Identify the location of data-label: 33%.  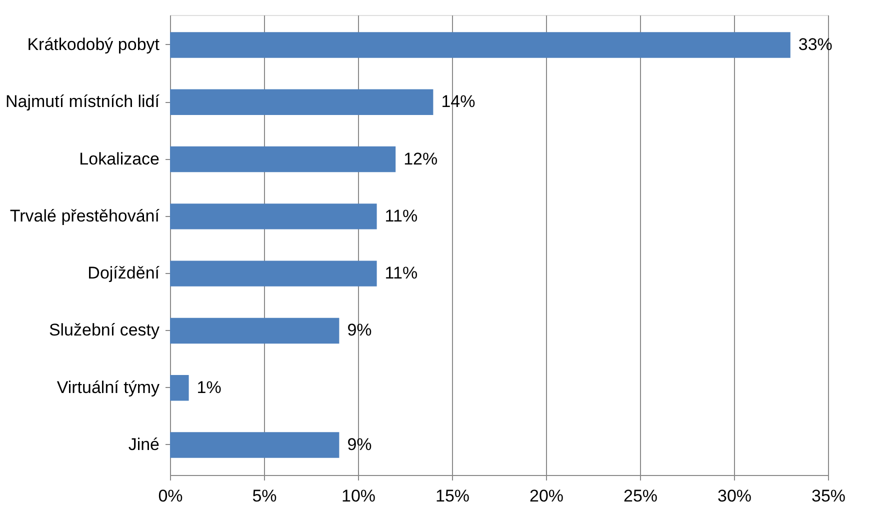
(815, 44).